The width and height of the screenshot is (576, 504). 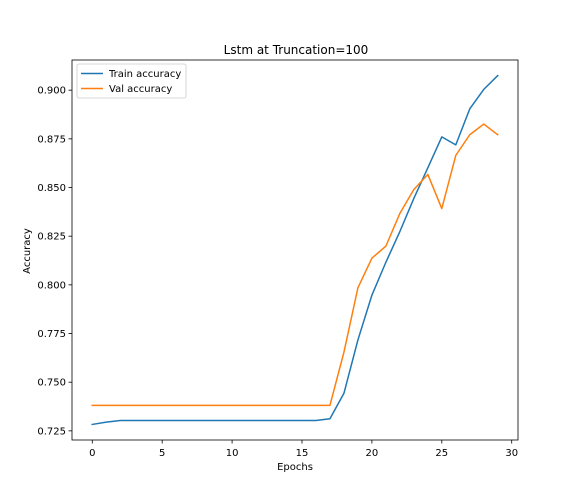 I want to click on x-tick-label: 25, so click(x=441, y=453).